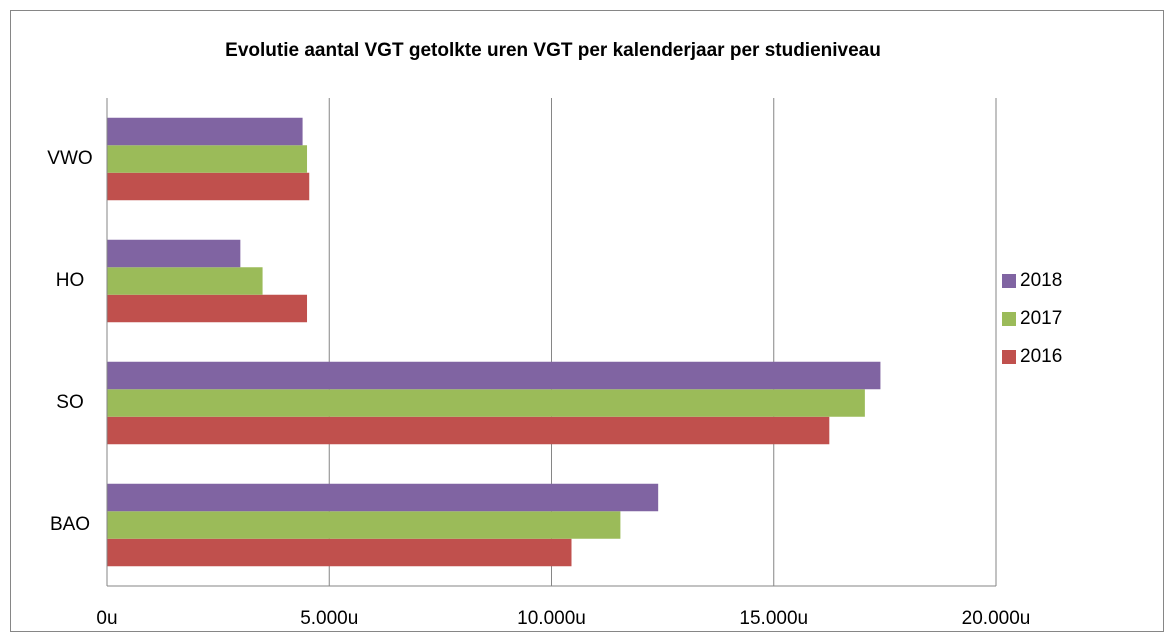  What do you see at coordinates (69, 402) in the screenshot?
I see `y-tick-label: SO` at bounding box center [69, 402].